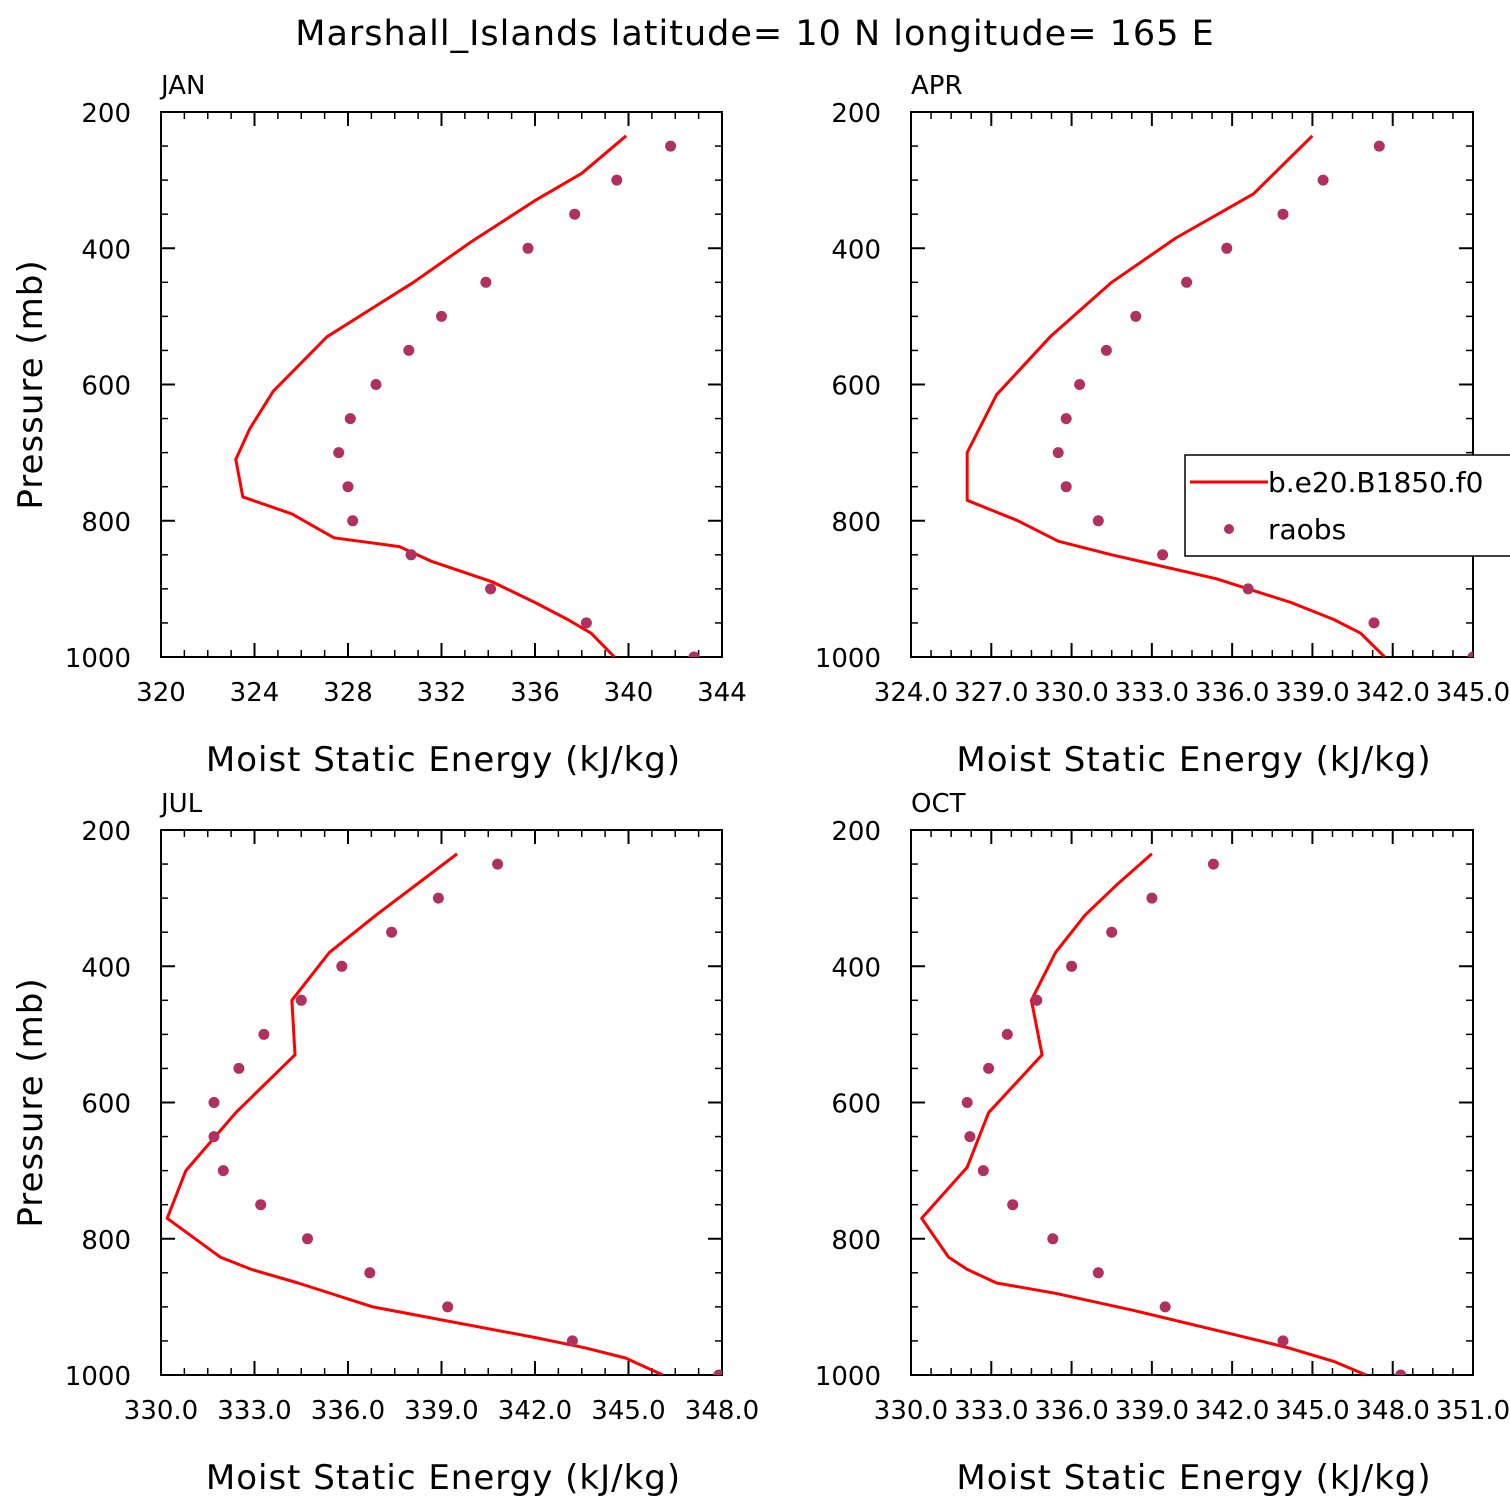 The height and width of the screenshot is (1510, 1510). What do you see at coordinates (1193, 1478) in the screenshot?
I see `x-axis-label-oct: Moist Static Energy (kJ/kg)` at bounding box center [1193, 1478].